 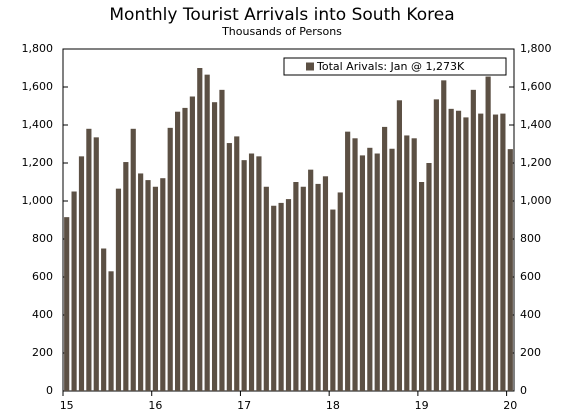 I want to click on y2-tick-label: 600, so click(x=530, y=276).